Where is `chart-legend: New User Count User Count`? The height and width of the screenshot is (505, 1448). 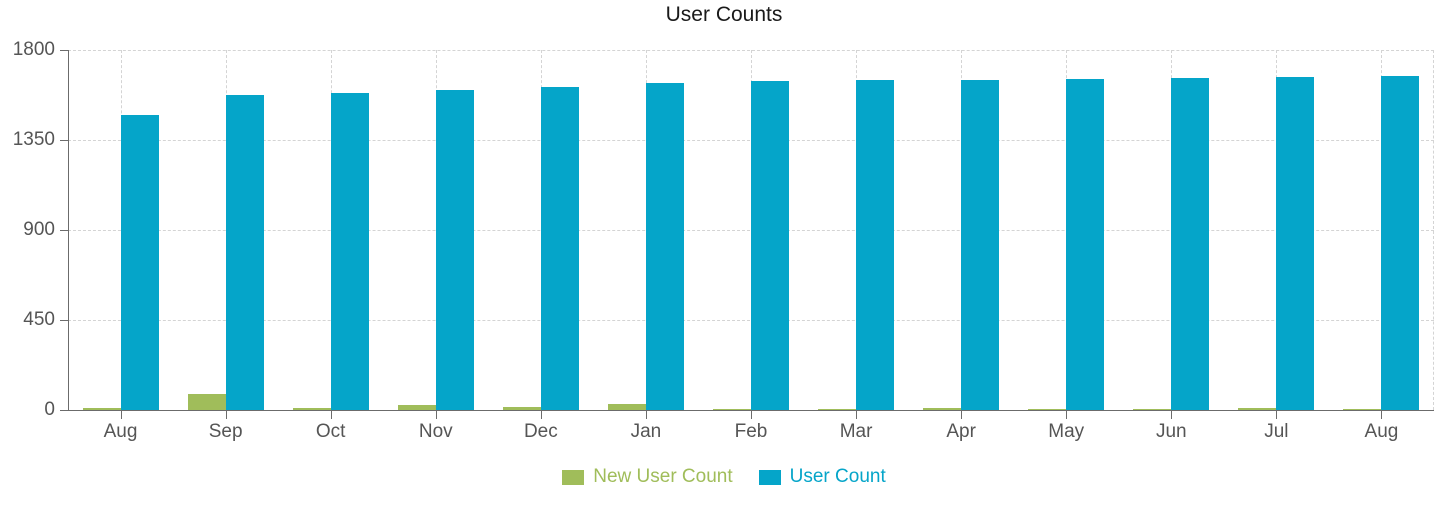
chart-legend: New User Count User Count is located at coordinates (724, 477).